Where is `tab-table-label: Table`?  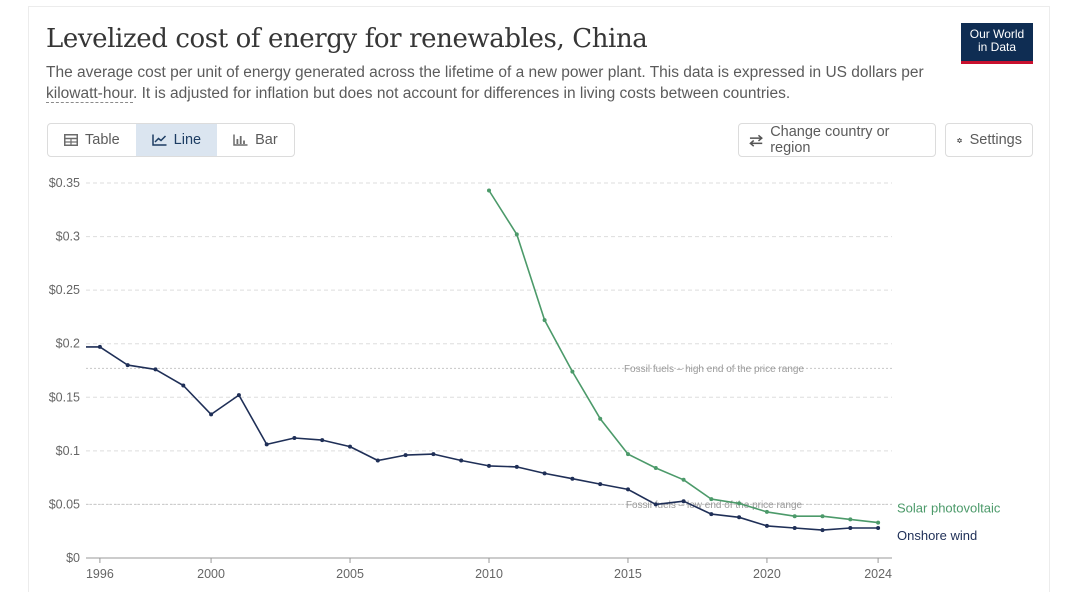
tab-table-label: Table is located at coordinates (102, 140).